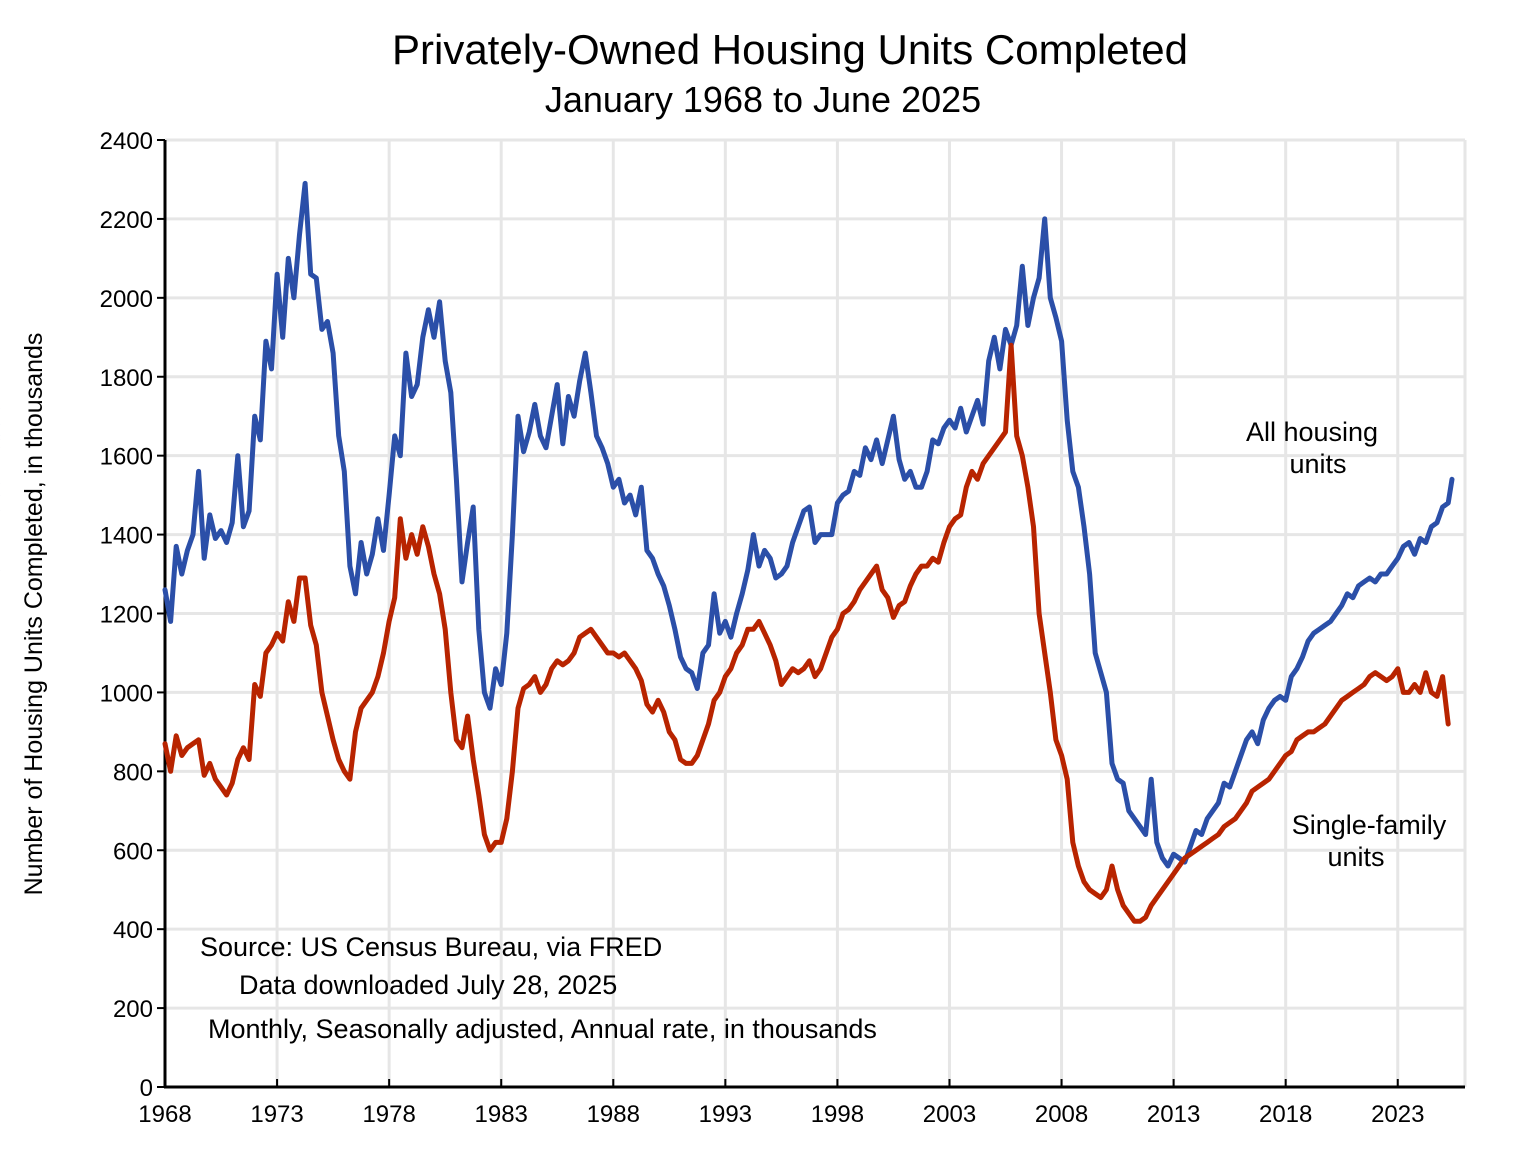 Image resolution: width=1534 pixels, height=1168 pixels. I want to click on x-tick-label: 2008, so click(1061, 1114).